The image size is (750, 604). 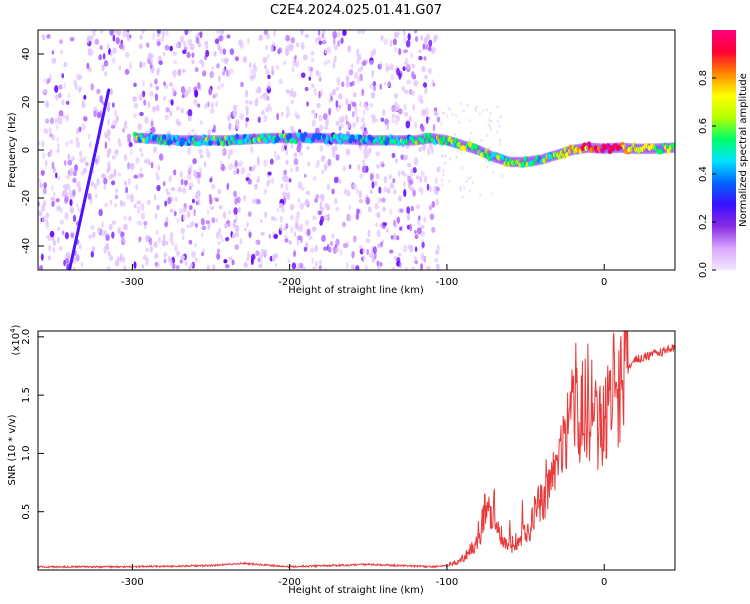 What do you see at coordinates (724, 150) in the screenshot?
I see `colorbar-gradient` at bounding box center [724, 150].